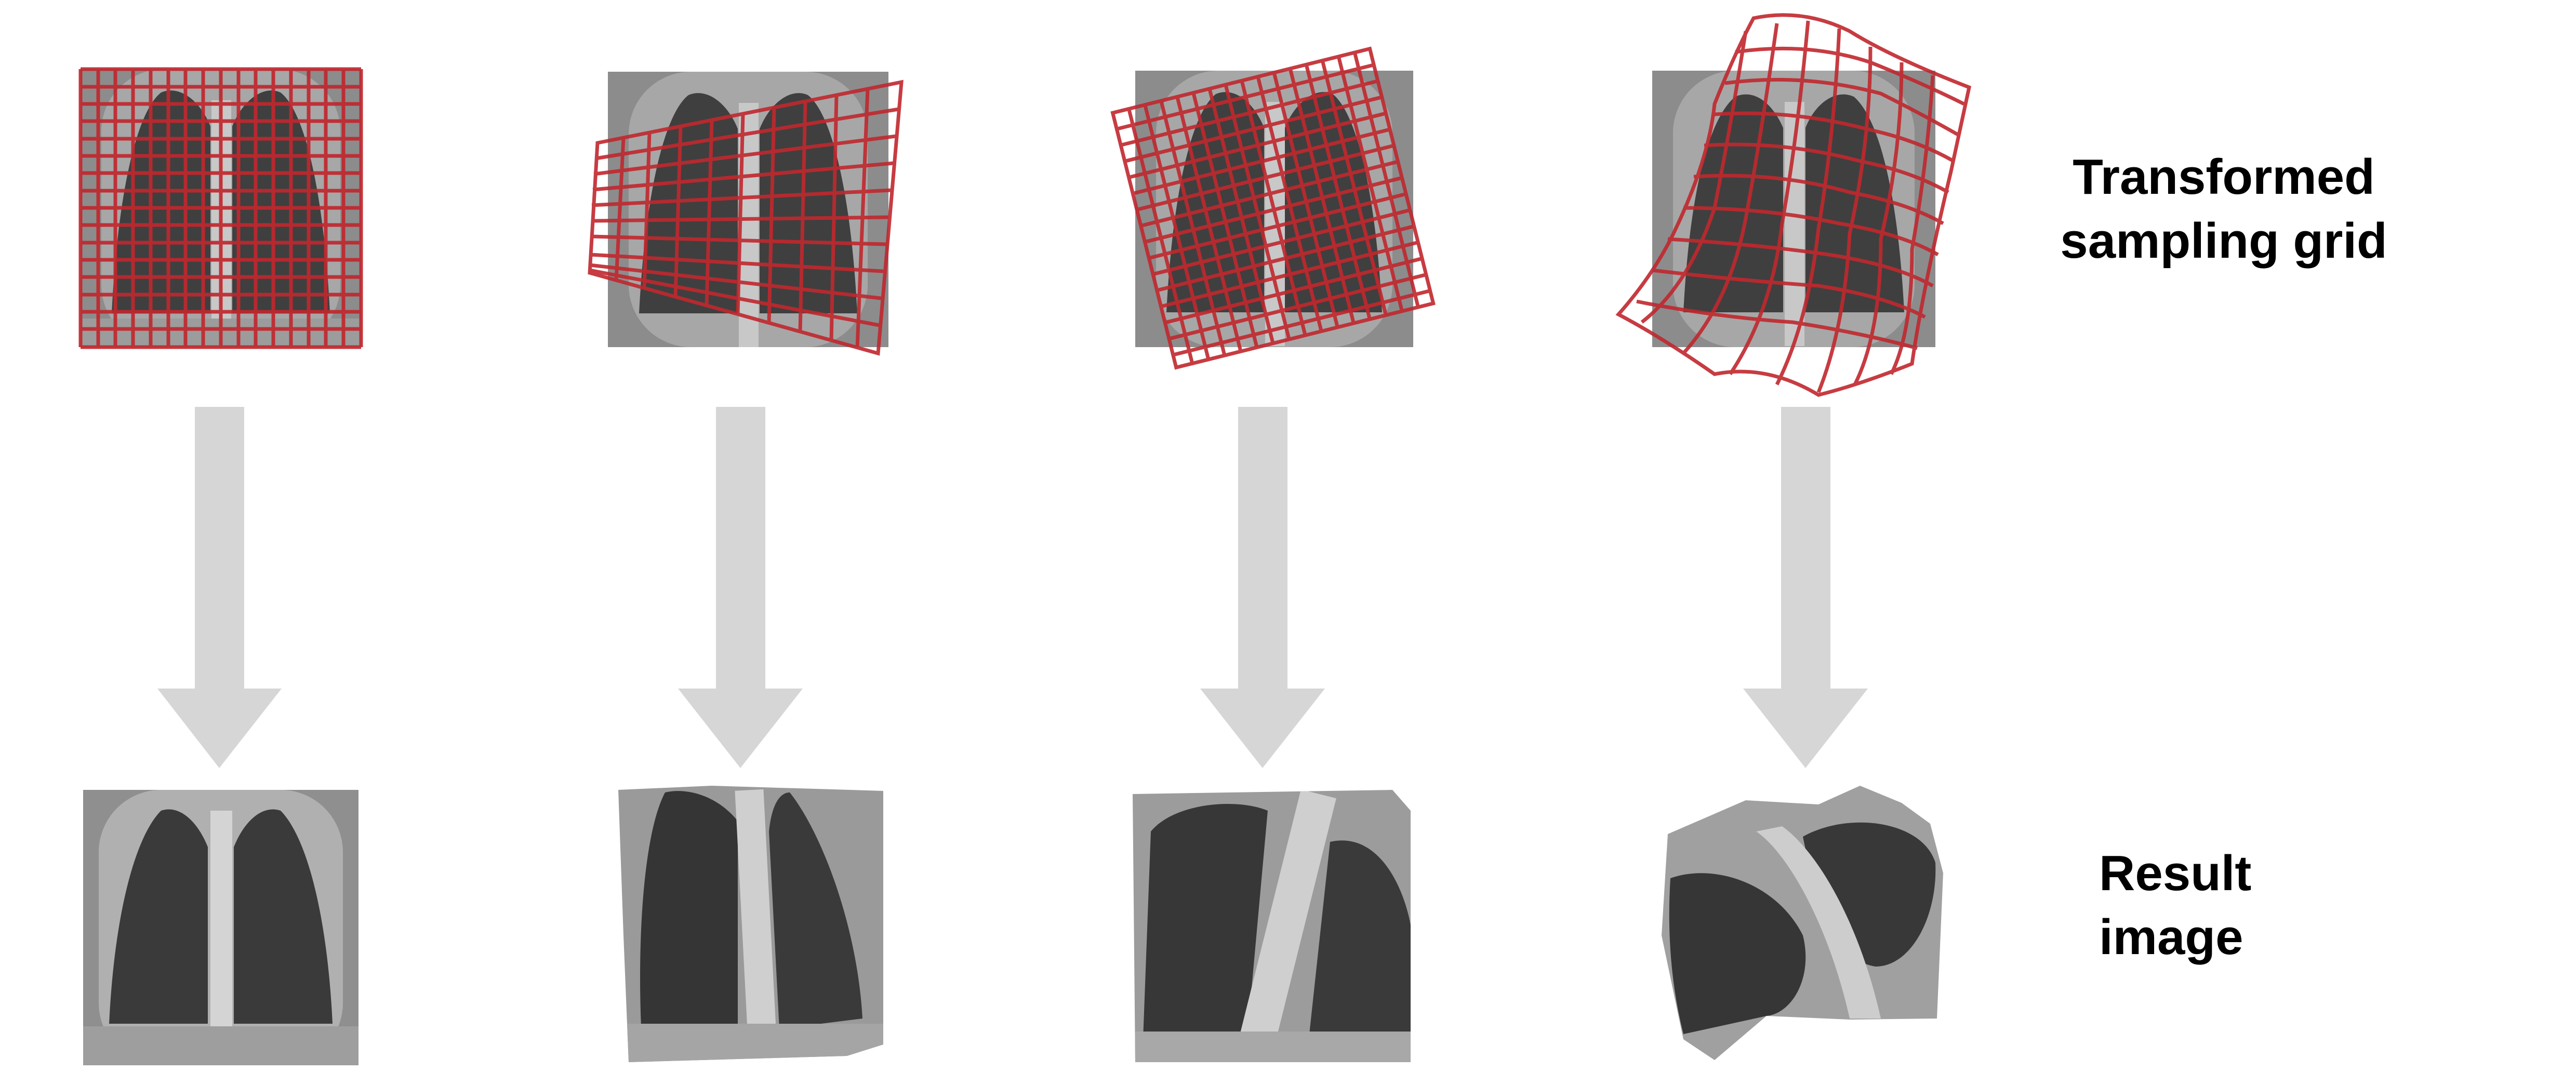  I want to click on result-image-rotation, so click(1272, 926).